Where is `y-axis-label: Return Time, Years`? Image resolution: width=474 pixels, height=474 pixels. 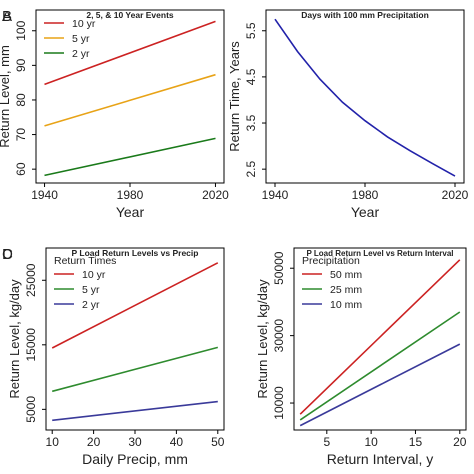 y-axis-label: Return Time, Years is located at coordinates (234, 96).